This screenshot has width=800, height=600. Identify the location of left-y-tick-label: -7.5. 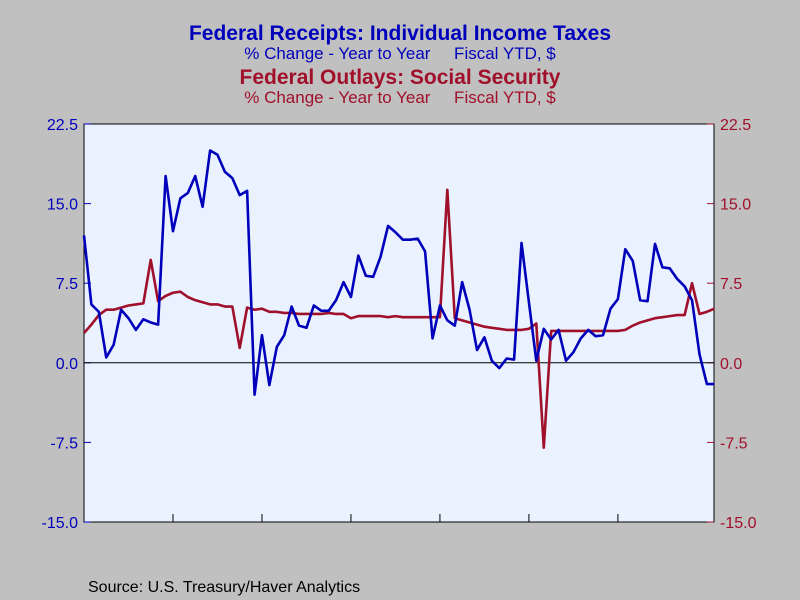
(64, 443).